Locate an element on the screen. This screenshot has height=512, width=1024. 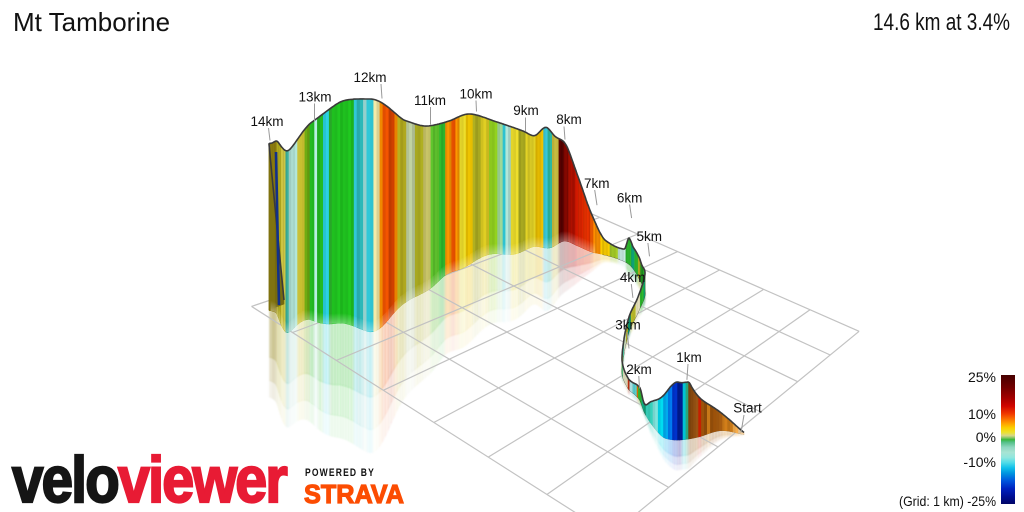
svg-text: velo is located at coordinates (65, 477).